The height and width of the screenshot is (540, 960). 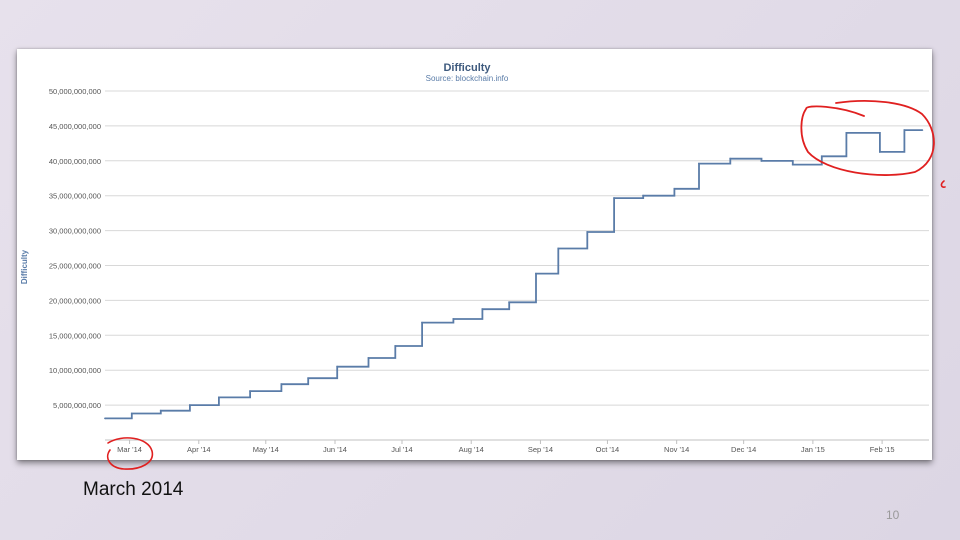 What do you see at coordinates (471, 449) in the screenshot?
I see `x-tick-label: Aug '14` at bounding box center [471, 449].